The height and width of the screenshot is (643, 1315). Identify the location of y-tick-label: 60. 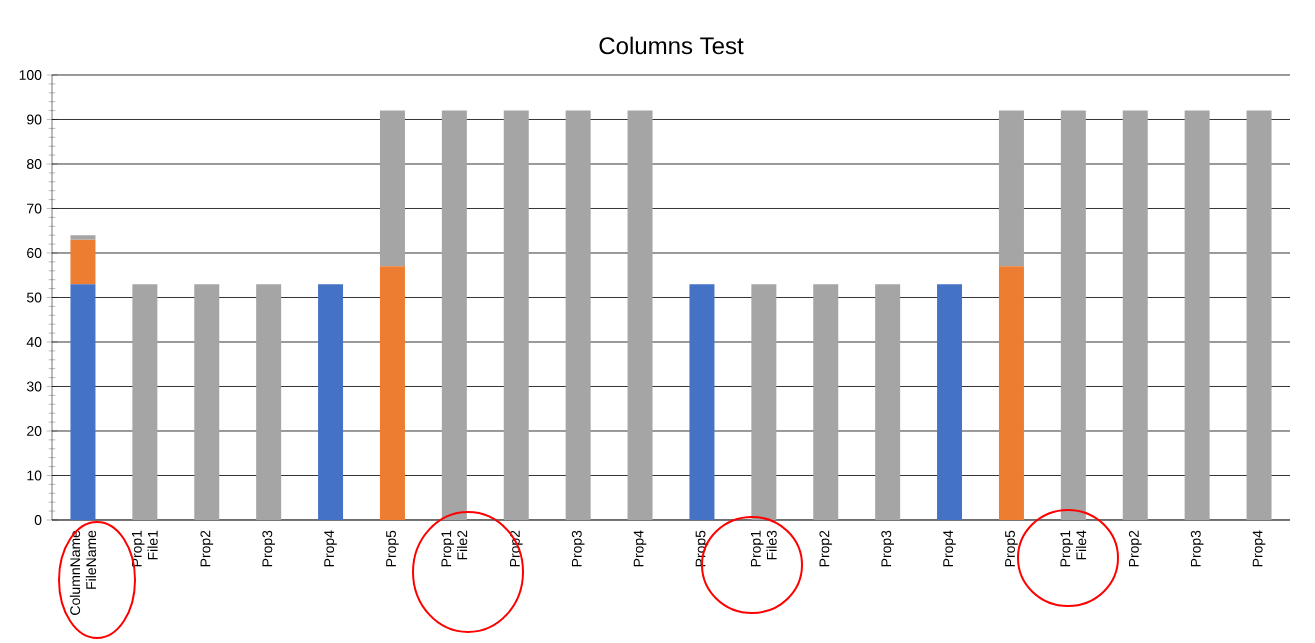
(34, 253).